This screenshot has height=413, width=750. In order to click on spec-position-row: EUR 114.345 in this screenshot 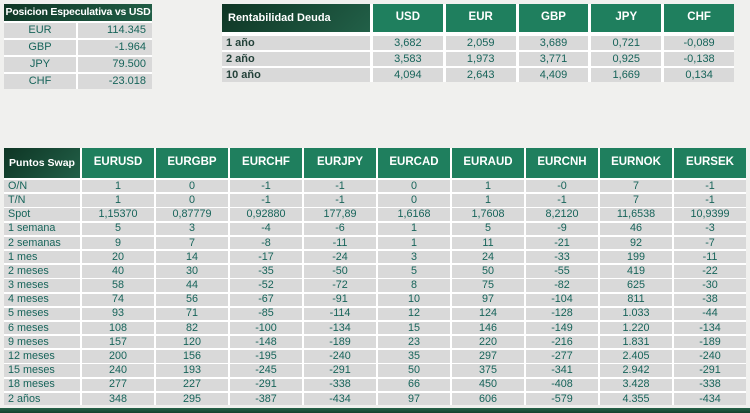, I will do `click(78, 30)`.